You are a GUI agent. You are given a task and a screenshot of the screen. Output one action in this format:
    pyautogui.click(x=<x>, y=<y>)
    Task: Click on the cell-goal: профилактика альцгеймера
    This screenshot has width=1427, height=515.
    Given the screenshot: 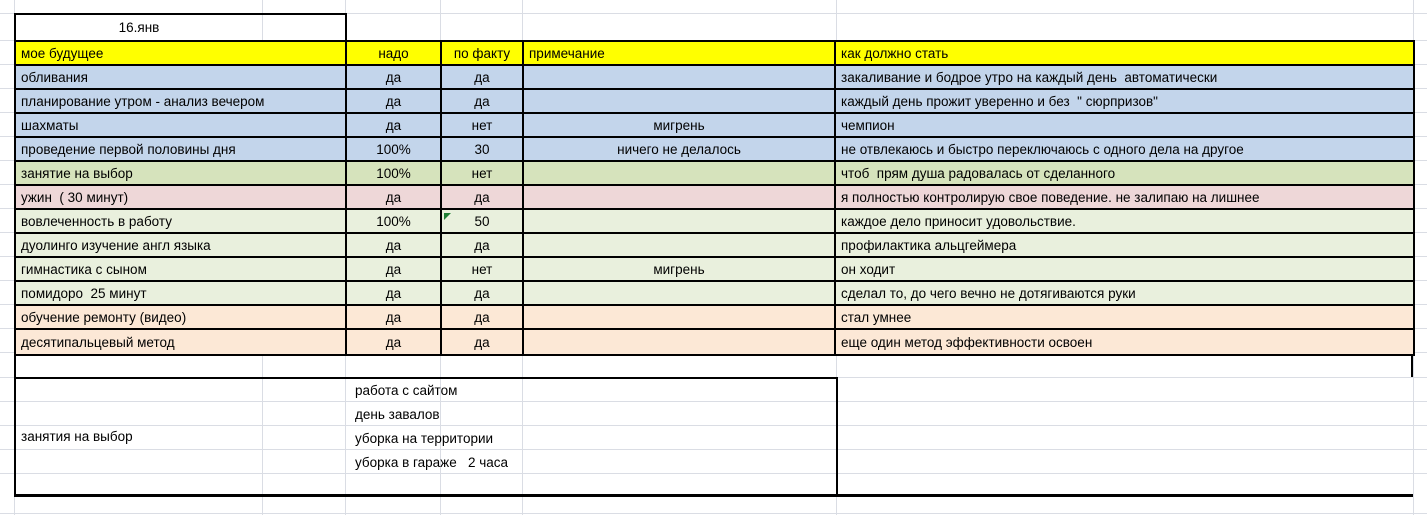 What is the action you would take?
    pyautogui.click(x=929, y=245)
    